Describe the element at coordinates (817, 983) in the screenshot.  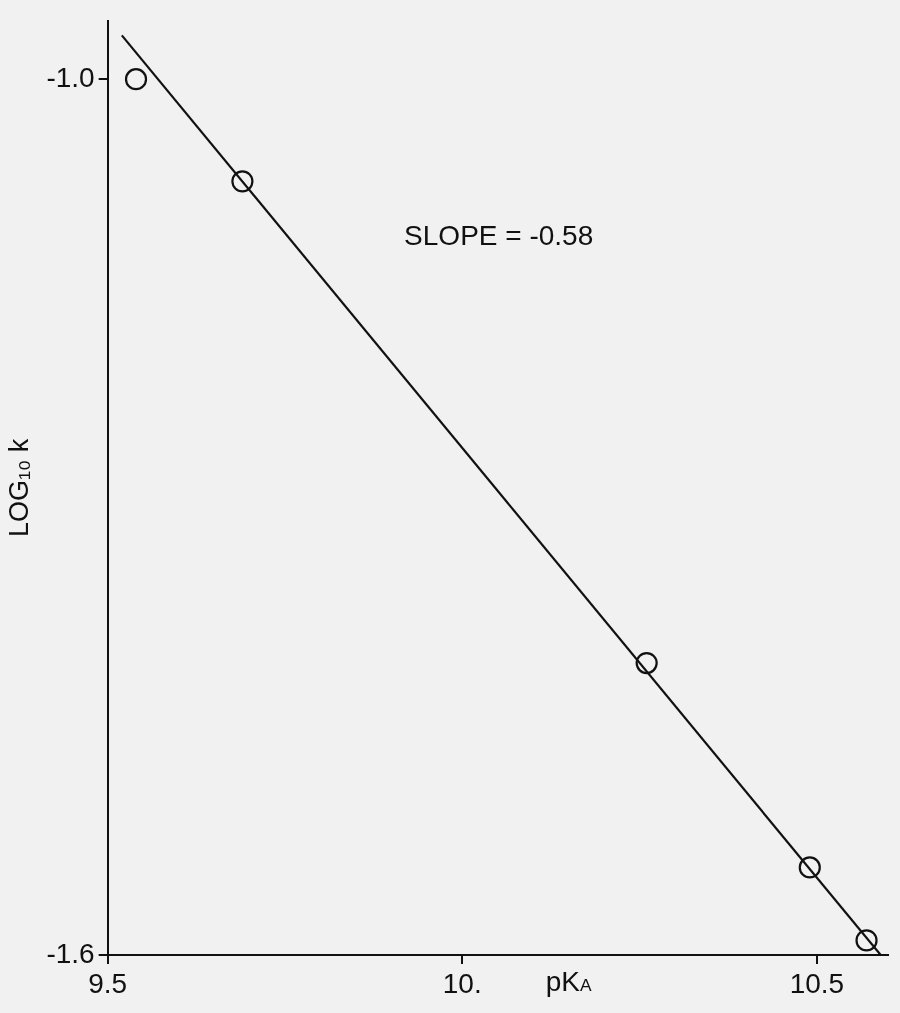
I see `x-tick-label: 10.5` at that location.